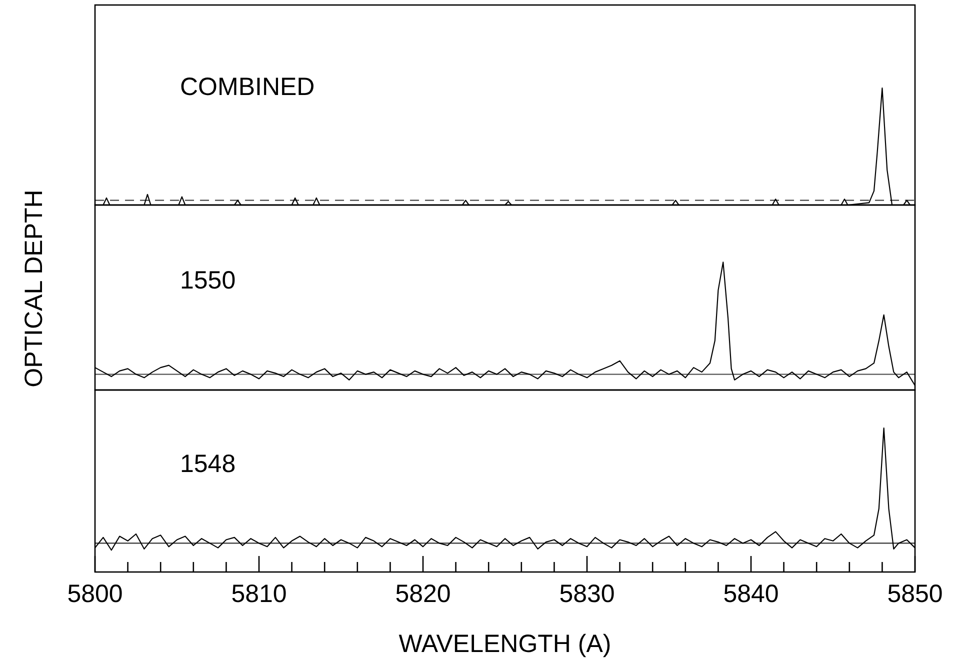 The height and width of the screenshot is (667, 961). What do you see at coordinates (259, 594) in the screenshot?
I see `x-tick-label: 5810` at bounding box center [259, 594].